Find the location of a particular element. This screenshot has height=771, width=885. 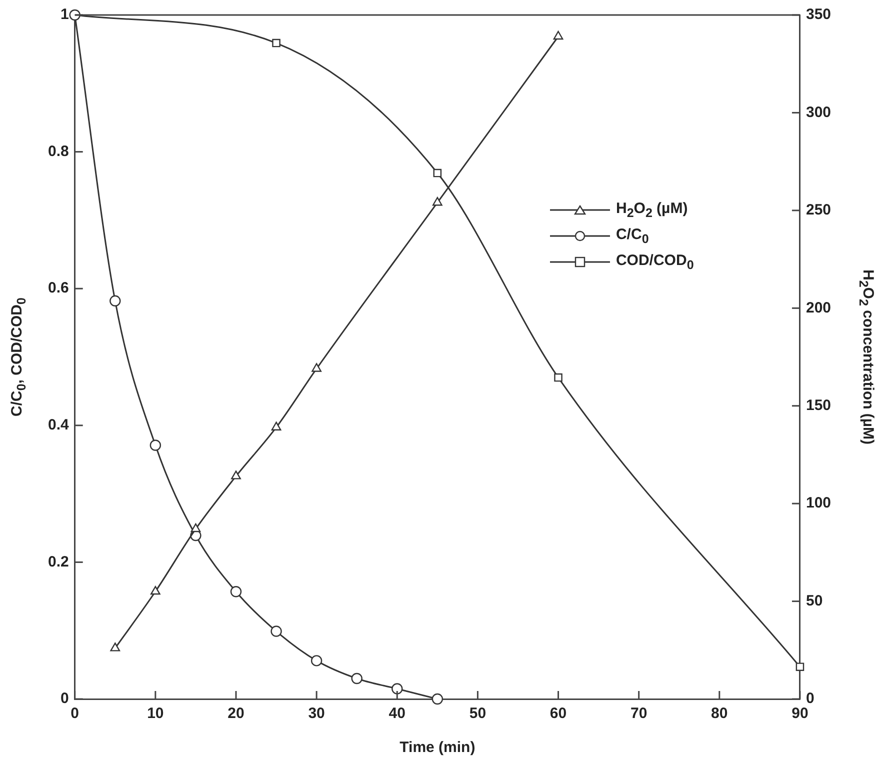

y2-tick-label: 100 is located at coordinates (819, 503).